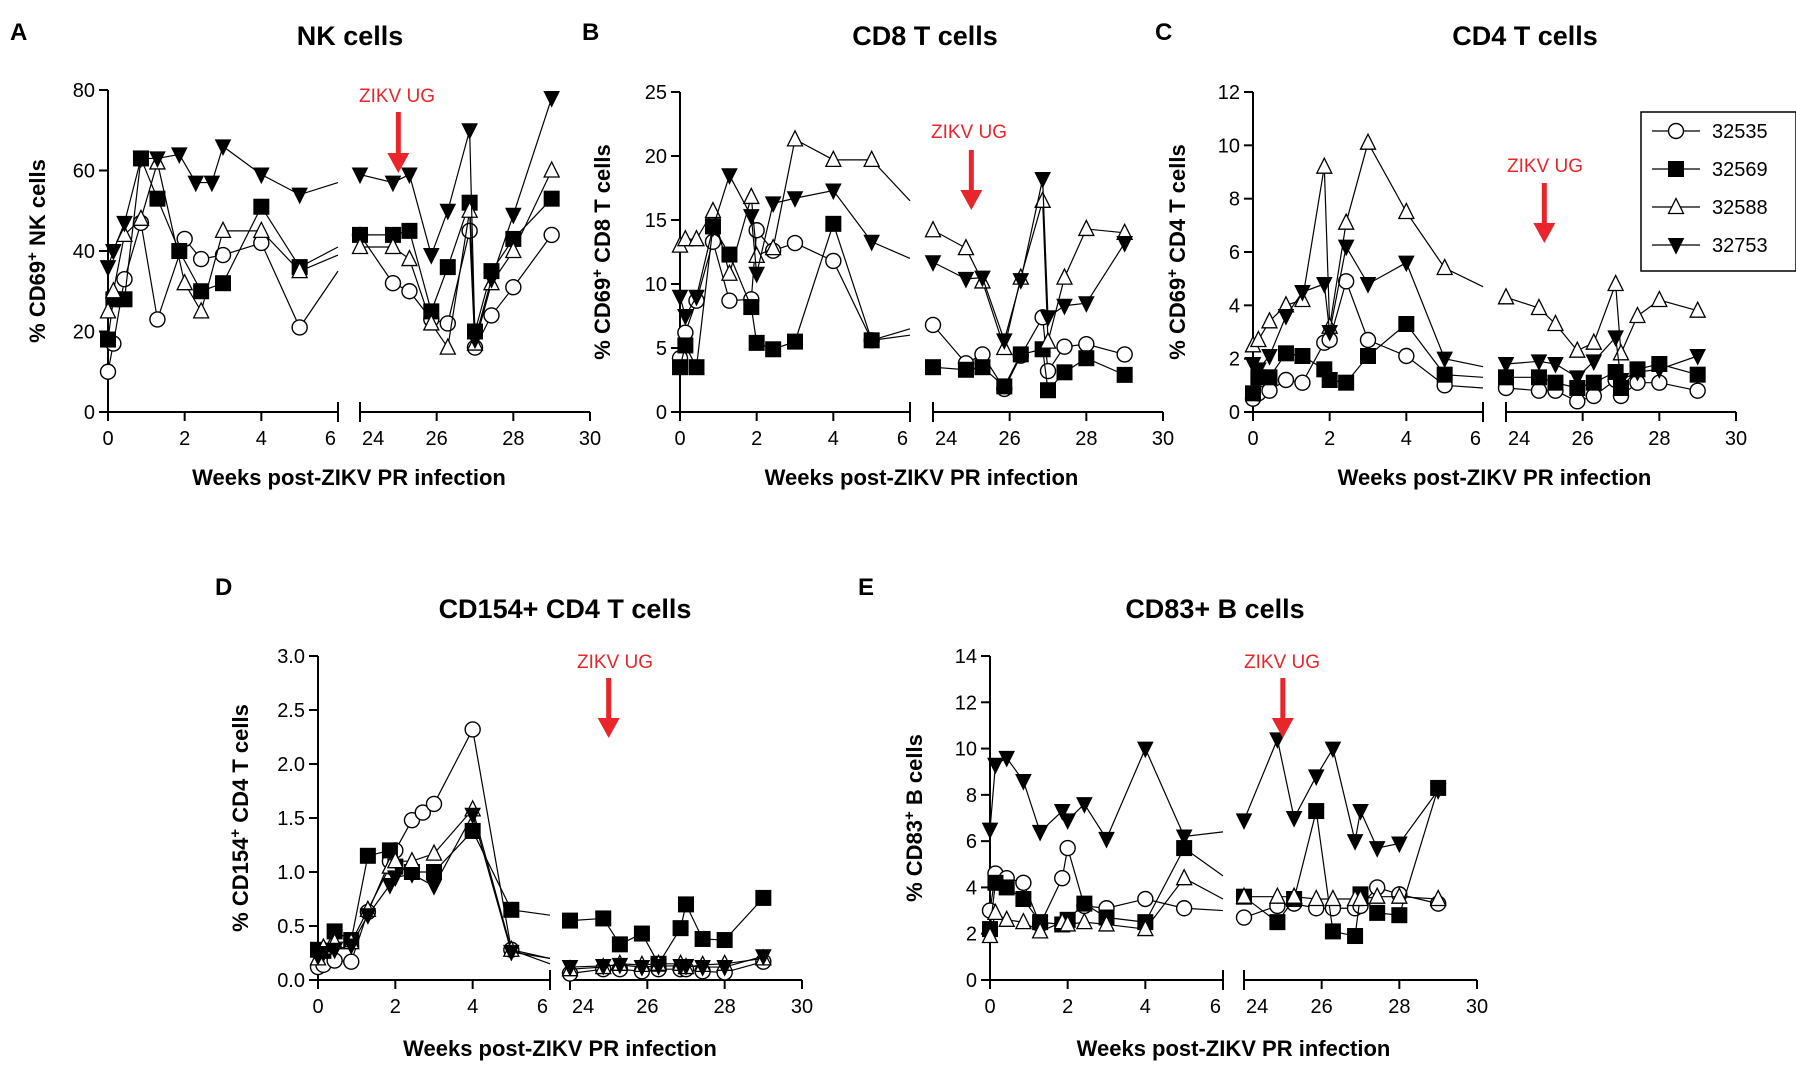 Image resolution: width=1796 pixels, height=1067 pixels. Describe the element at coordinates (1214, 609) in the screenshot. I see `chart-title: CD83+ B cells` at that location.